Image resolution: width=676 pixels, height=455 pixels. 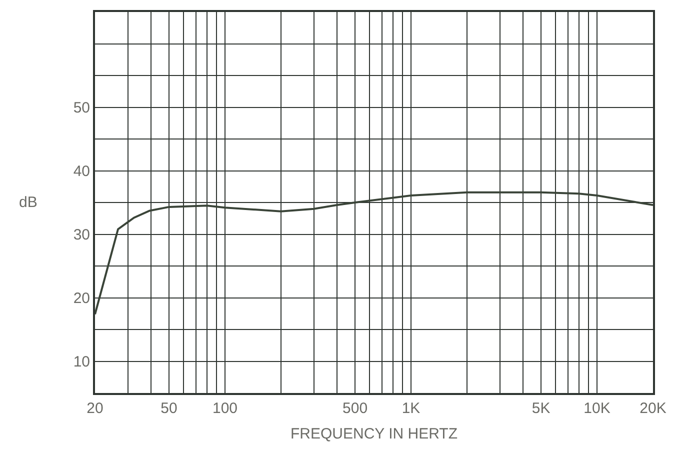 I want to click on y-tick-label: 40, so click(x=81, y=171).